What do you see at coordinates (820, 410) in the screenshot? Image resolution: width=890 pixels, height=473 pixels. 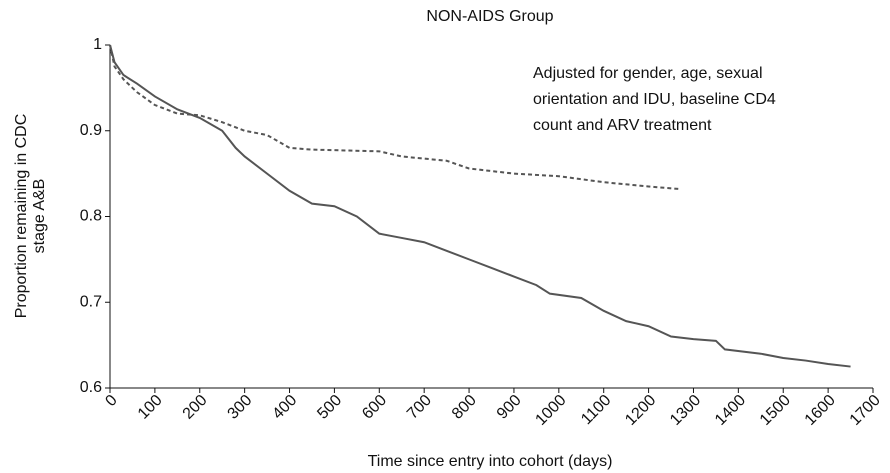 I see `x-tick-label: 1600` at bounding box center [820, 410].